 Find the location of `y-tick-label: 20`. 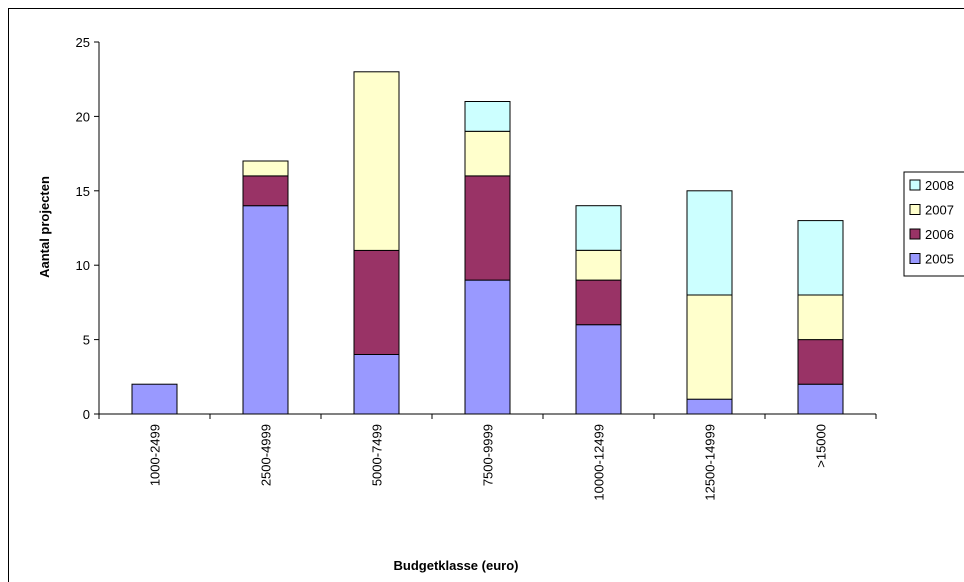

y-tick-label: 20 is located at coordinates (83, 116).